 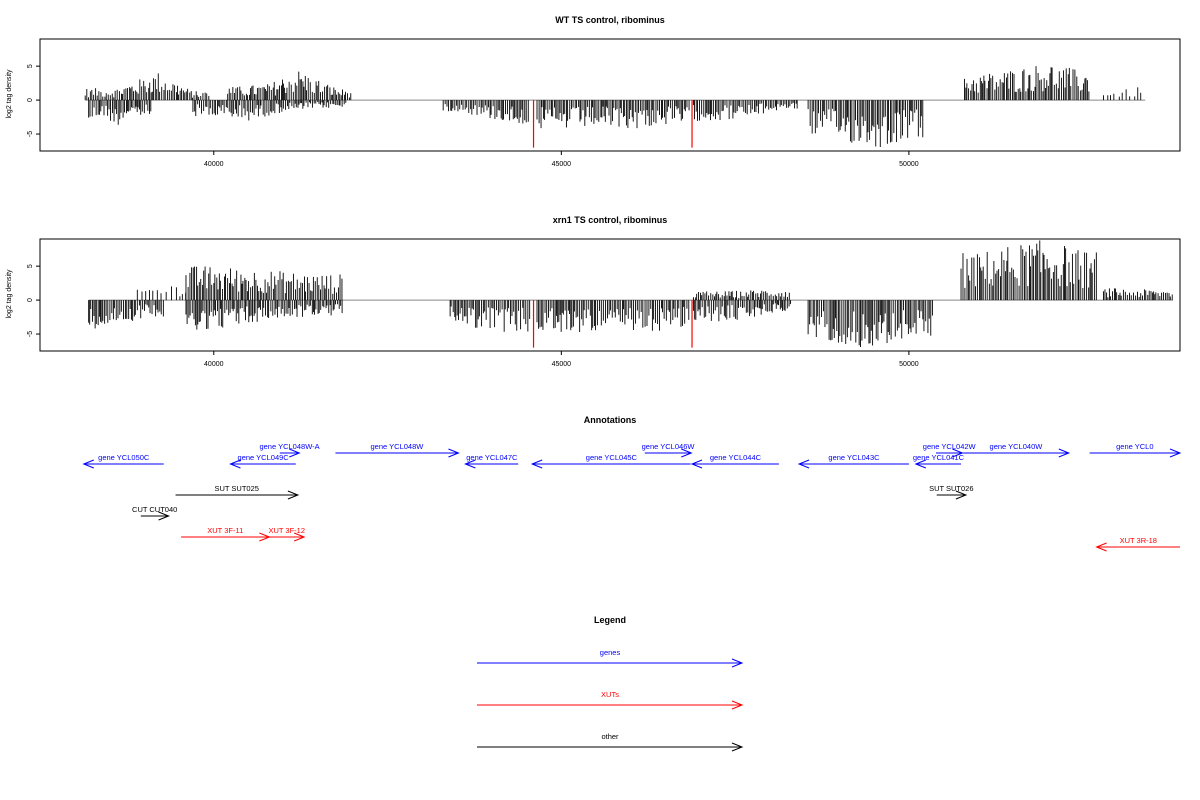 I want to click on feature-label: gene YCL040W, so click(x=1017, y=446).